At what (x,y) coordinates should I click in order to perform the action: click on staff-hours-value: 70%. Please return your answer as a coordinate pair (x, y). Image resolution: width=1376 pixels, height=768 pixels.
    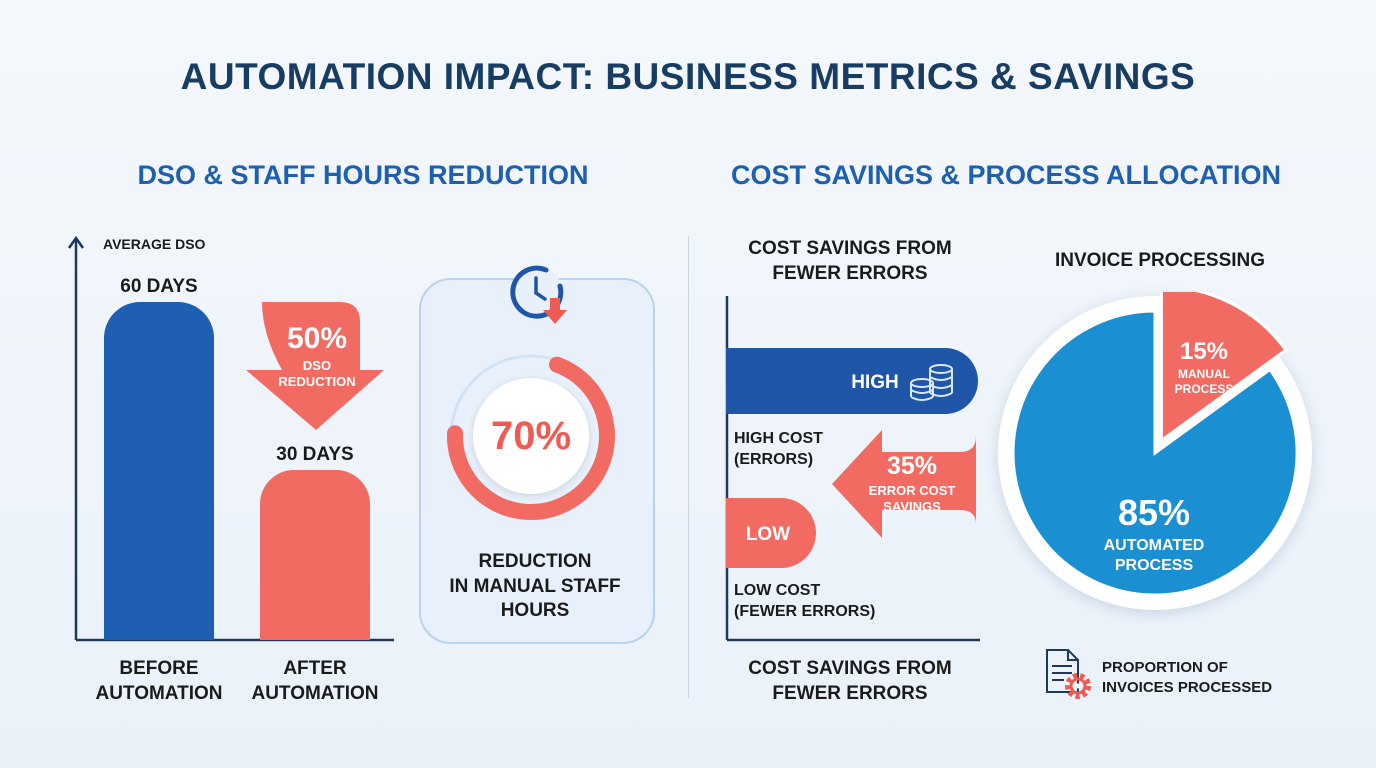
    Looking at the image, I should click on (531, 436).